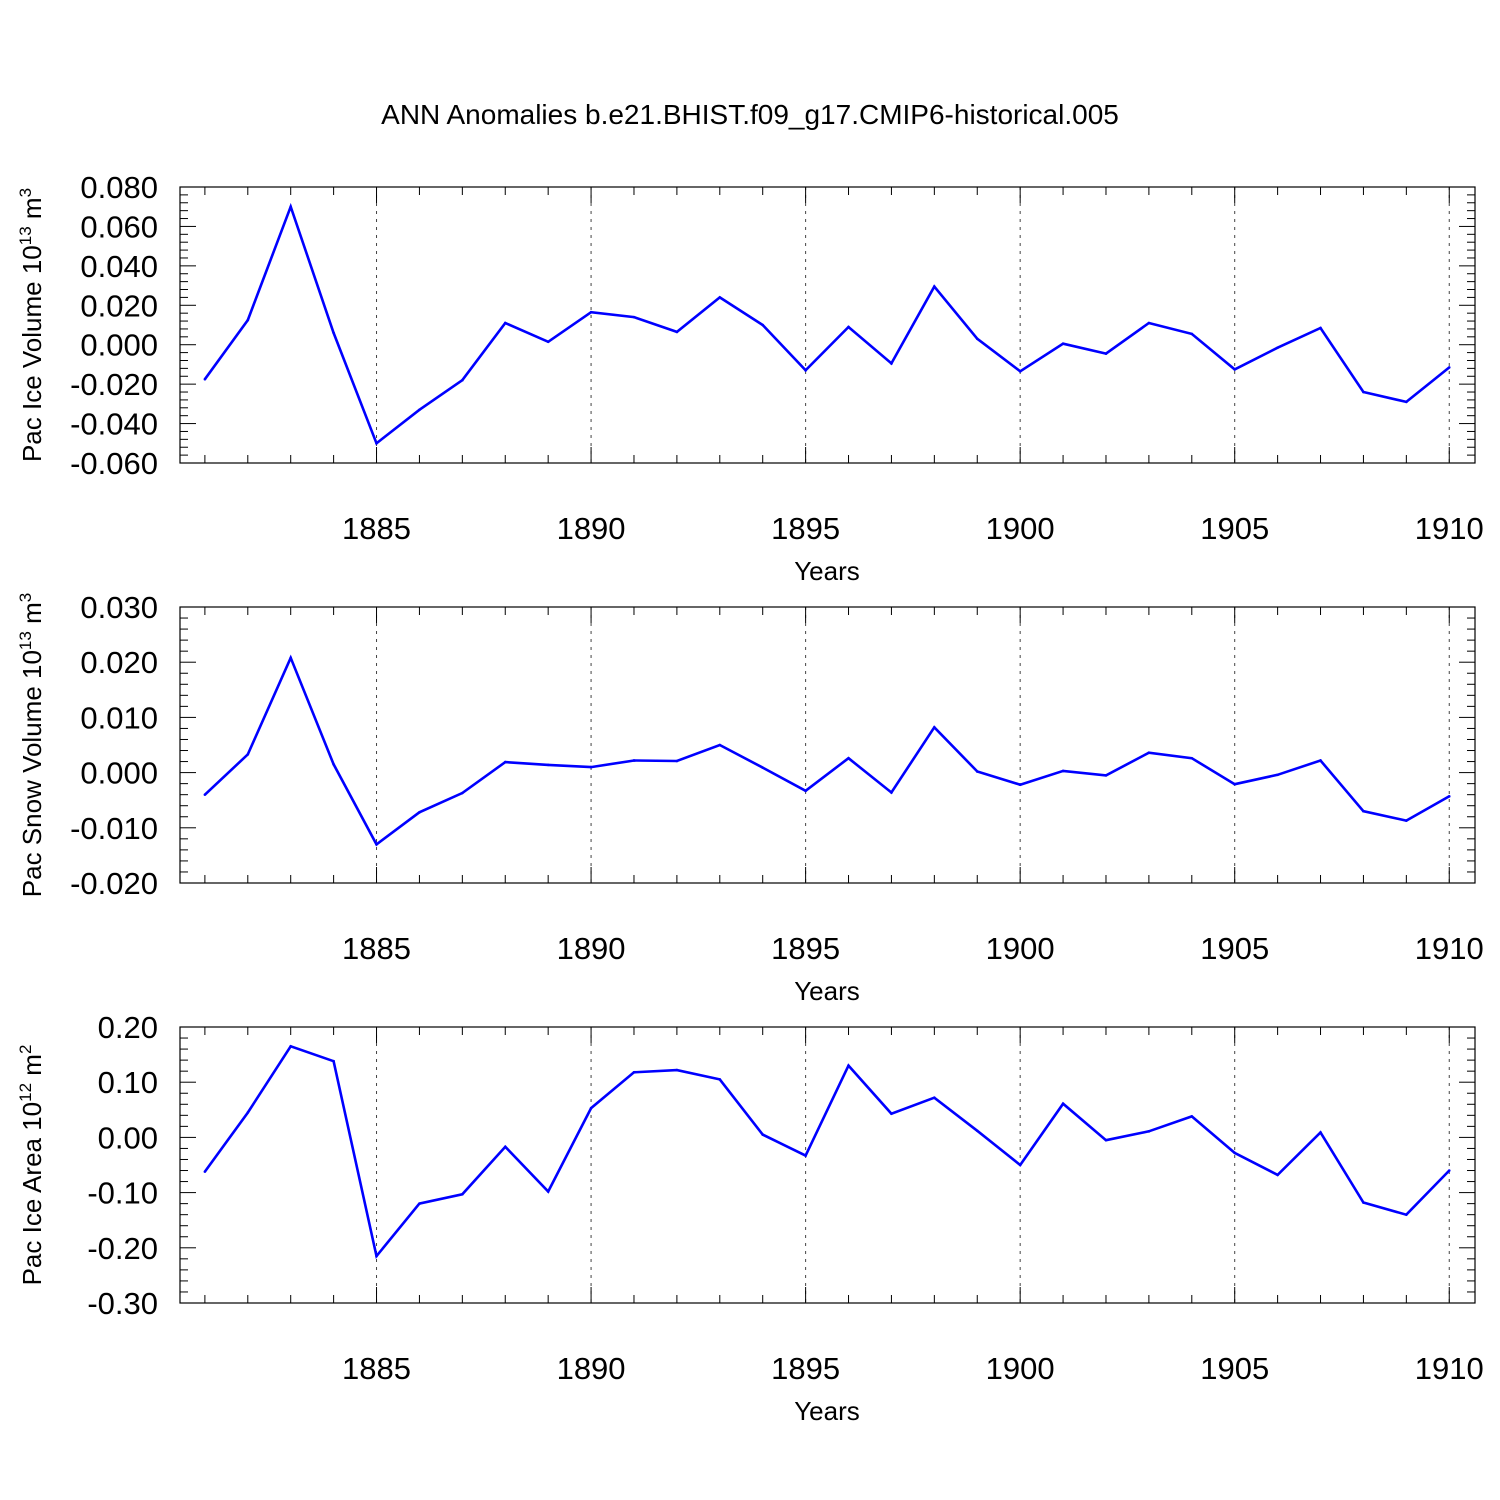 The width and height of the screenshot is (1500, 1500). I want to click on y-axis-label: Pac Ice Area 1012 m2, so click(31, 1165).